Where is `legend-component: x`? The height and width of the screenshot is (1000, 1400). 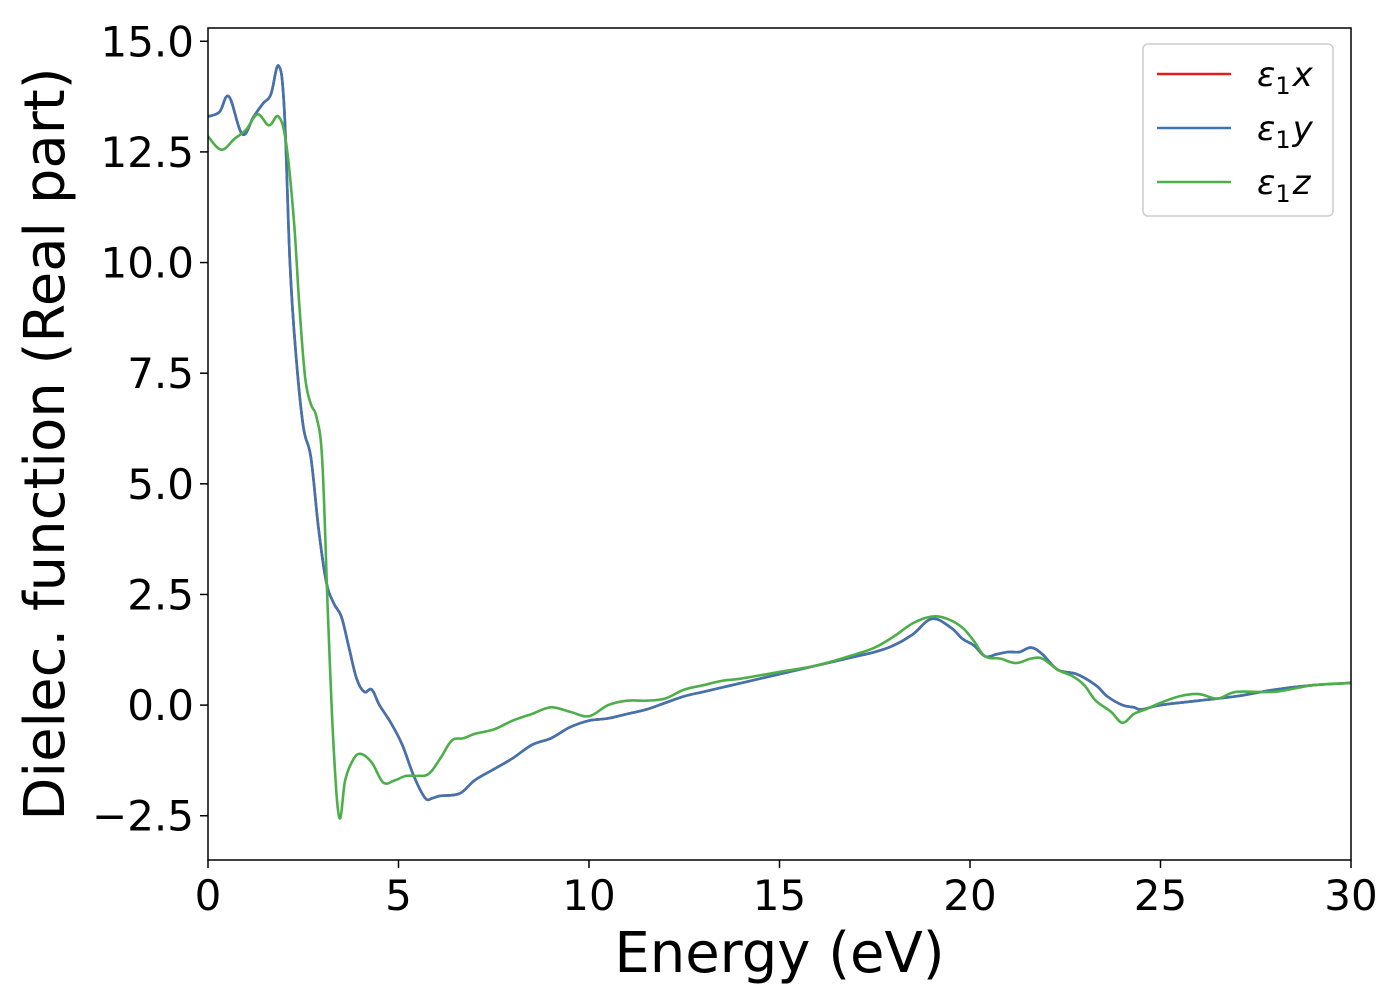
legend-component: x is located at coordinates (1303, 75).